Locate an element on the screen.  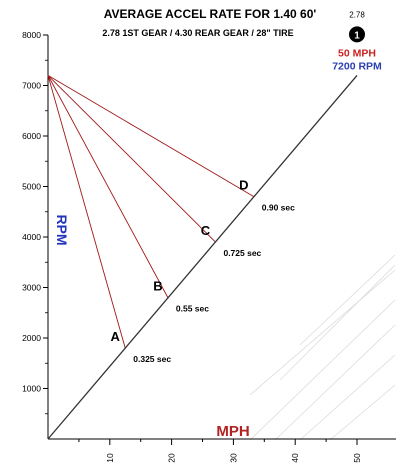
y-axis-ticks: 1000 2000 3000 4000 5000 6000 7000 8000 is located at coordinates (35, 222).